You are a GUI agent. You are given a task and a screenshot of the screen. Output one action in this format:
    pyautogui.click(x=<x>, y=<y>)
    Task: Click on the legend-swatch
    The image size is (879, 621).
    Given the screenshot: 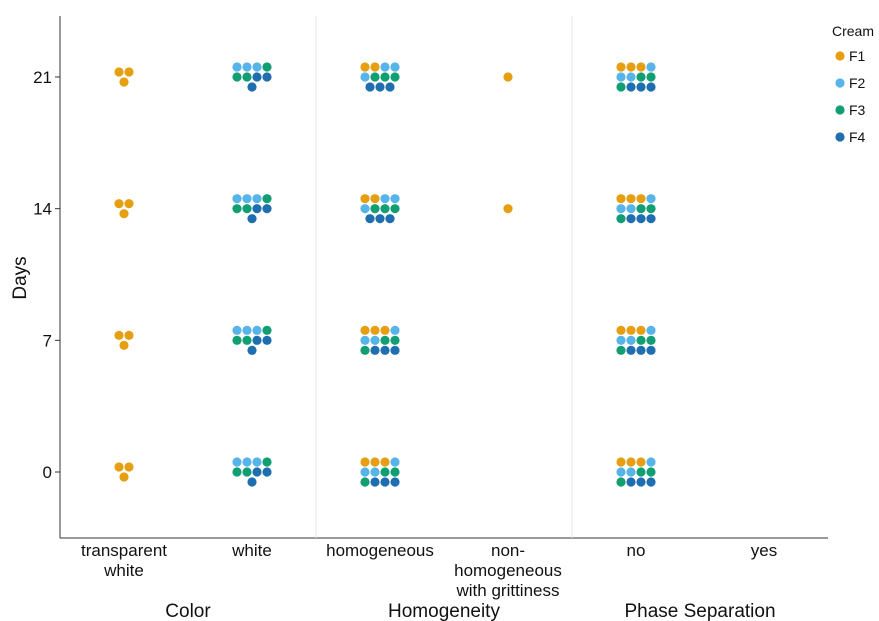 What is the action you would take?
    pyautogui.click(x=840, y=83)
    